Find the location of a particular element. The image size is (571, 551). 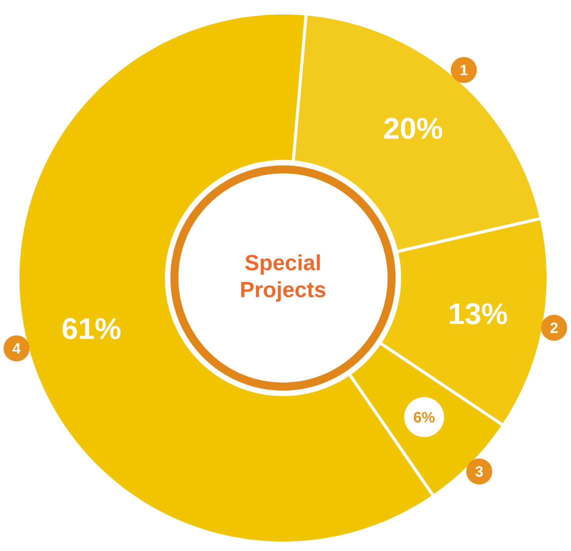

slice-label: 4 is located at coordinates (16, 348).